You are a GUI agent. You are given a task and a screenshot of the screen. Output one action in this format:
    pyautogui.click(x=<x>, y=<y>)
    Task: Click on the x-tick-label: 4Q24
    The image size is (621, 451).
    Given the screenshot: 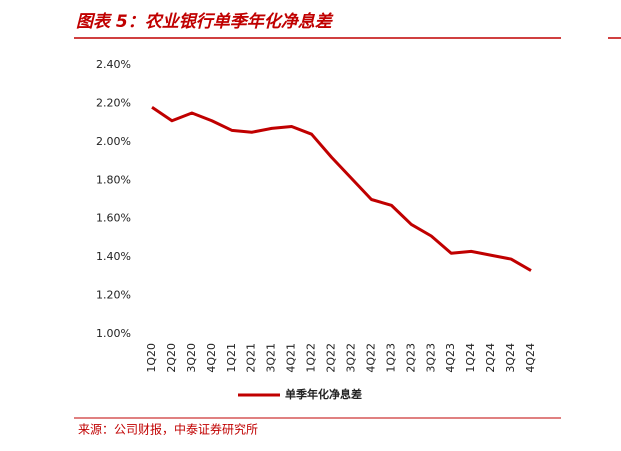 What is the action you would take?
    pyautogui.click(x=530, y=358)
    